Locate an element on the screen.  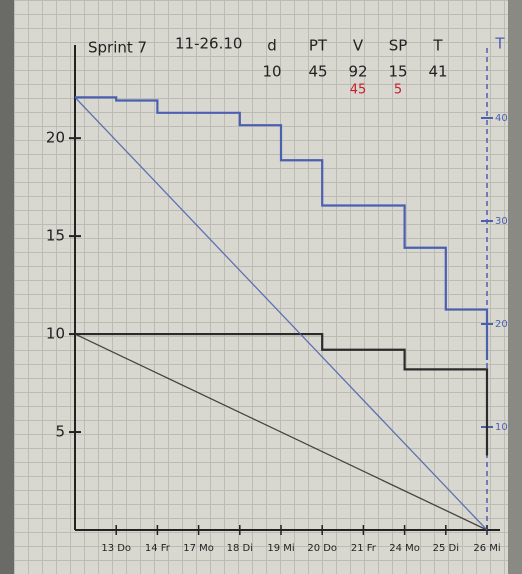
stat-value: 10 is located at coordinates (271, 72).